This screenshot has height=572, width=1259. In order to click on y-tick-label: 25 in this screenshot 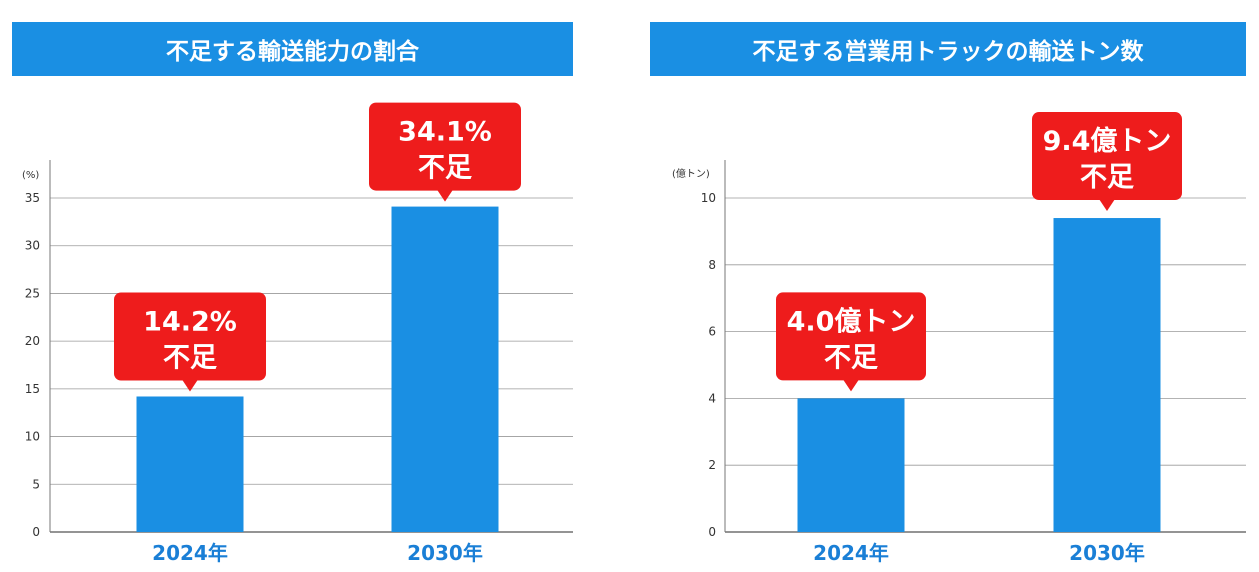, I will do `click(32, 293)`.